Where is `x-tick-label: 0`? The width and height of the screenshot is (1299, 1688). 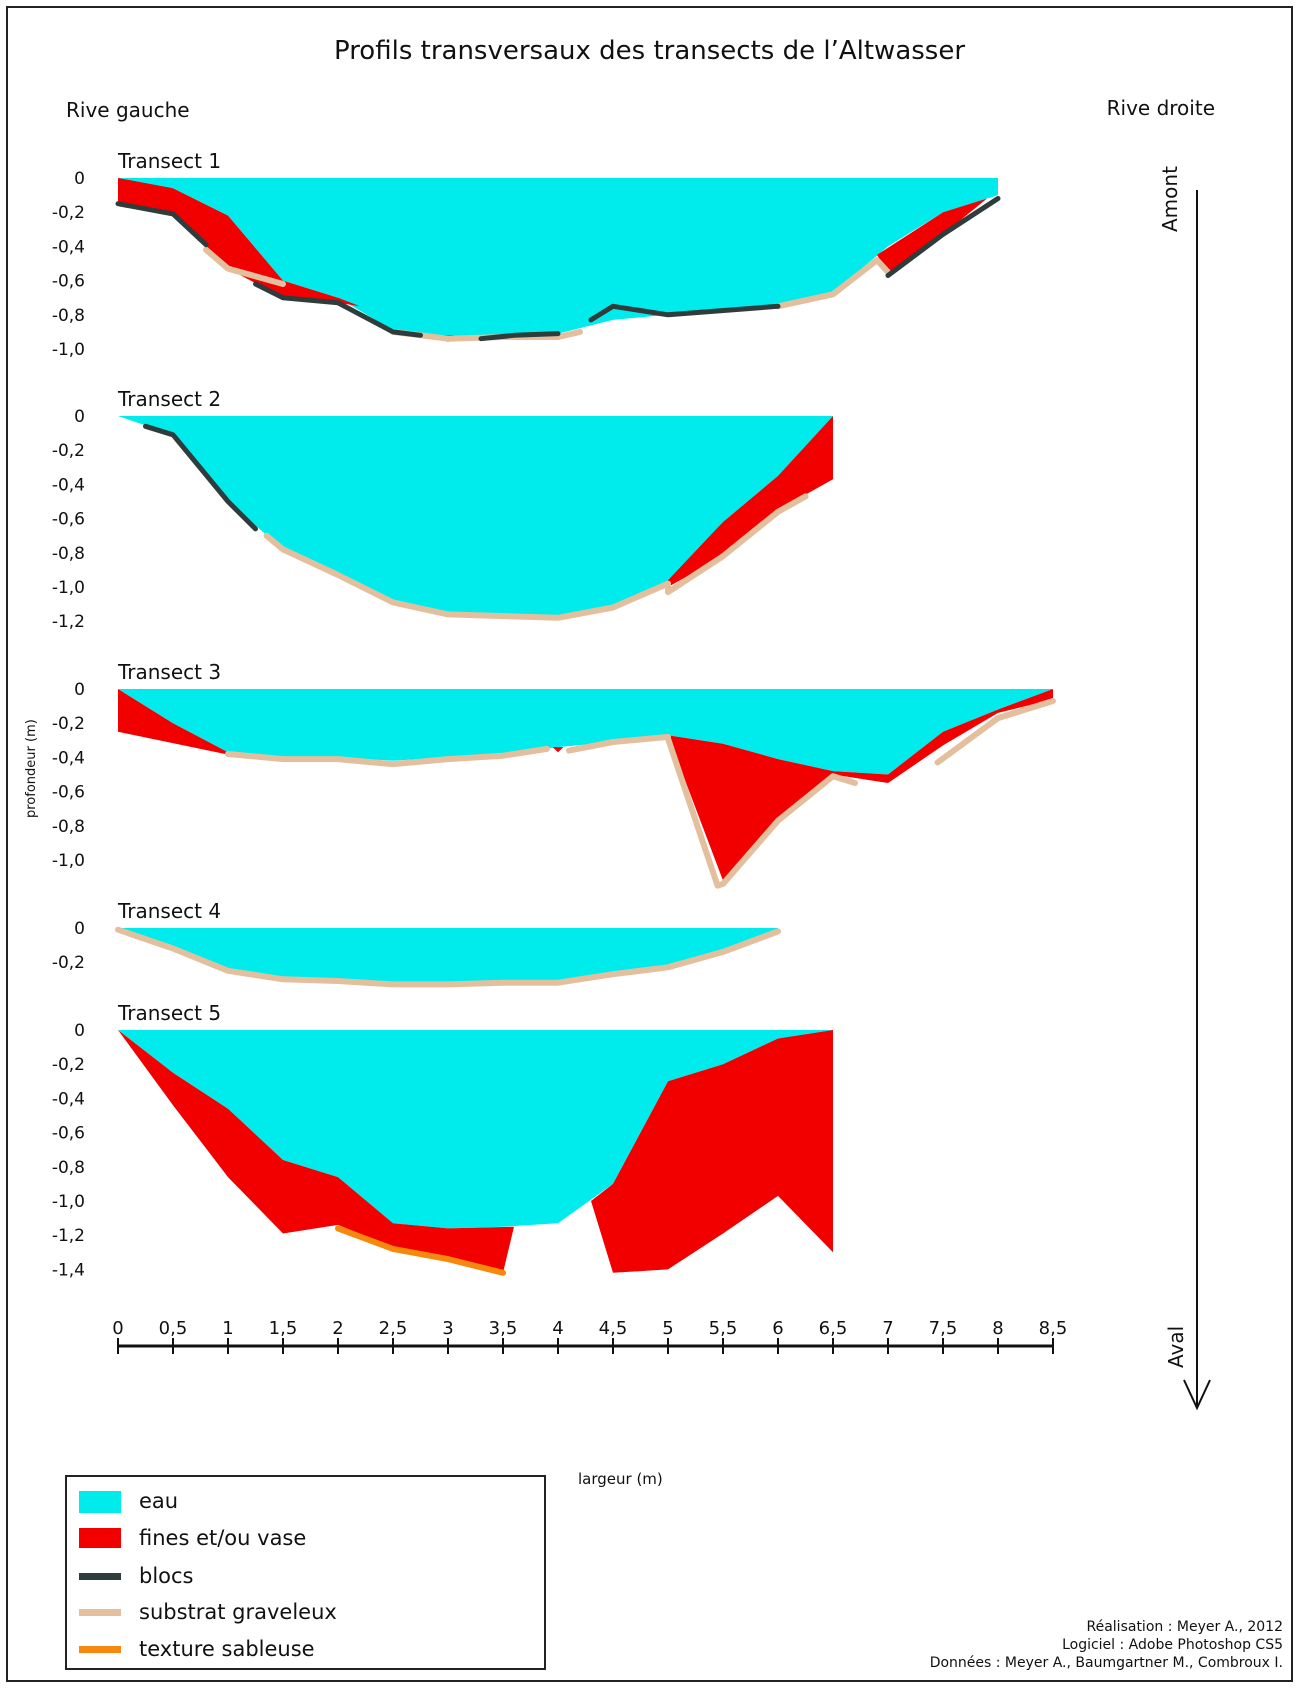 x-tick-label: 0 is located at coordinates (117, 1328).